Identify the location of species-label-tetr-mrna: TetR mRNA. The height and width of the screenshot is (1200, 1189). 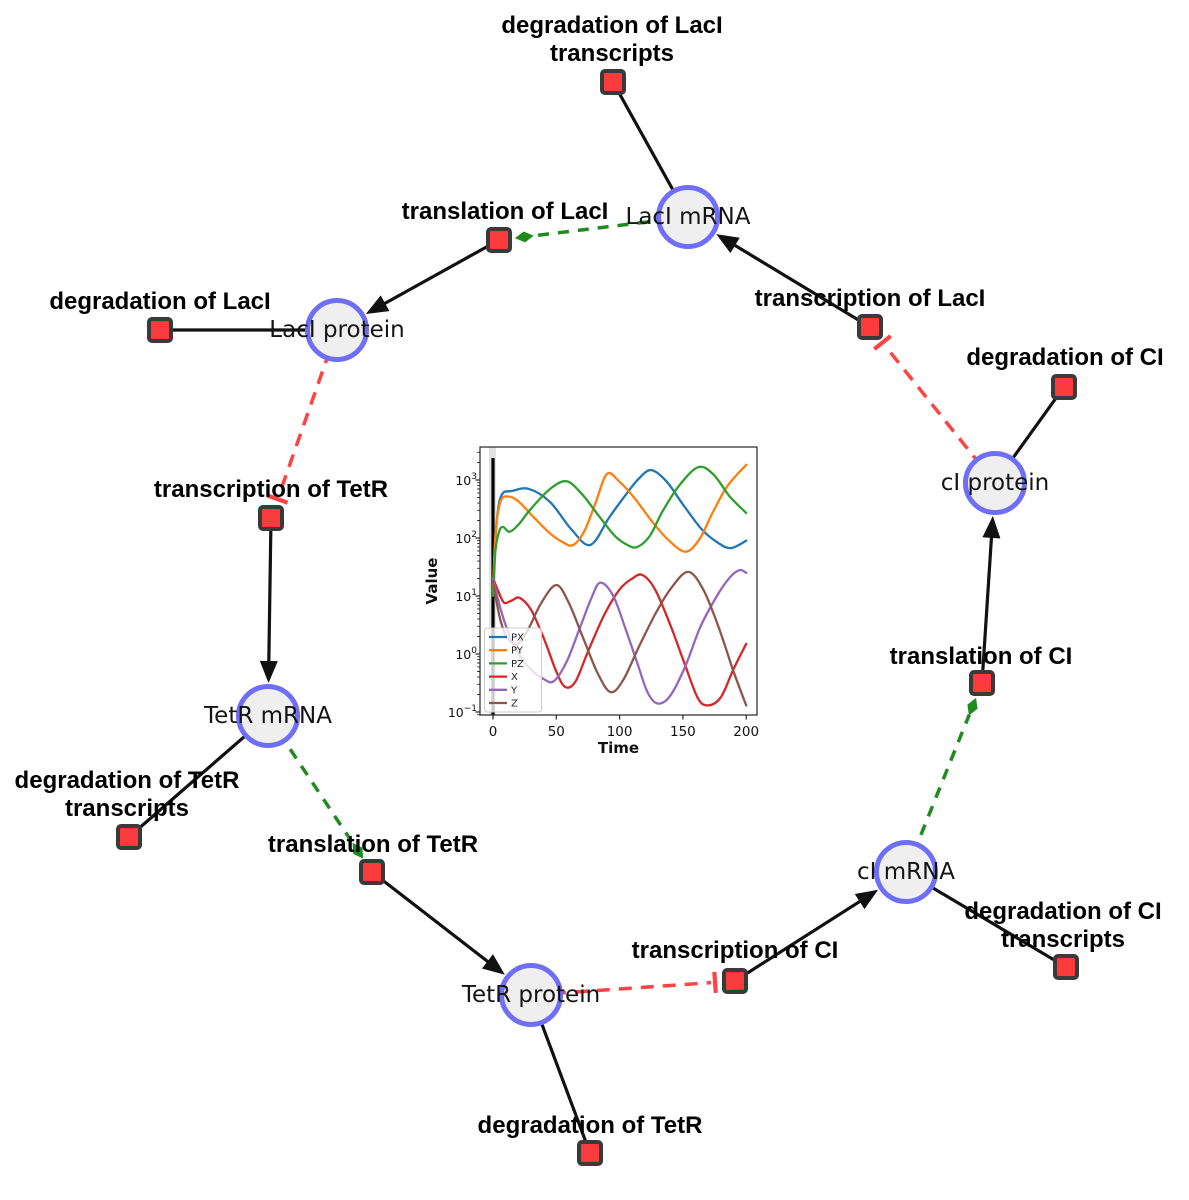
(268, 716).